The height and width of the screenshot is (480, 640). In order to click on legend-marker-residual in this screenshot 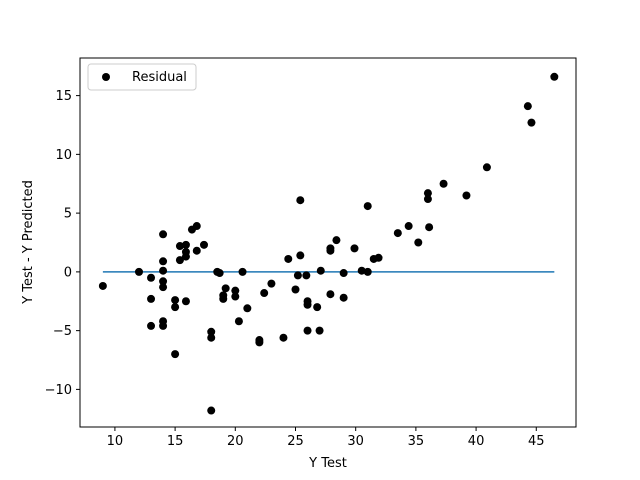, I will do `click(106, 77)`.